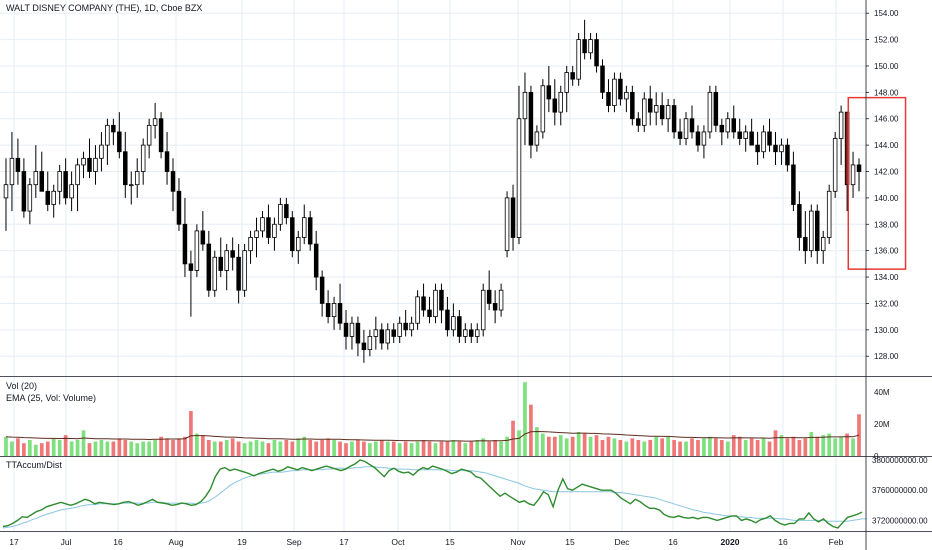 Image resolution: width=932 pixels, height=550 pixels. I want to click on price-tick-label: 134.00, so click(886, 277).